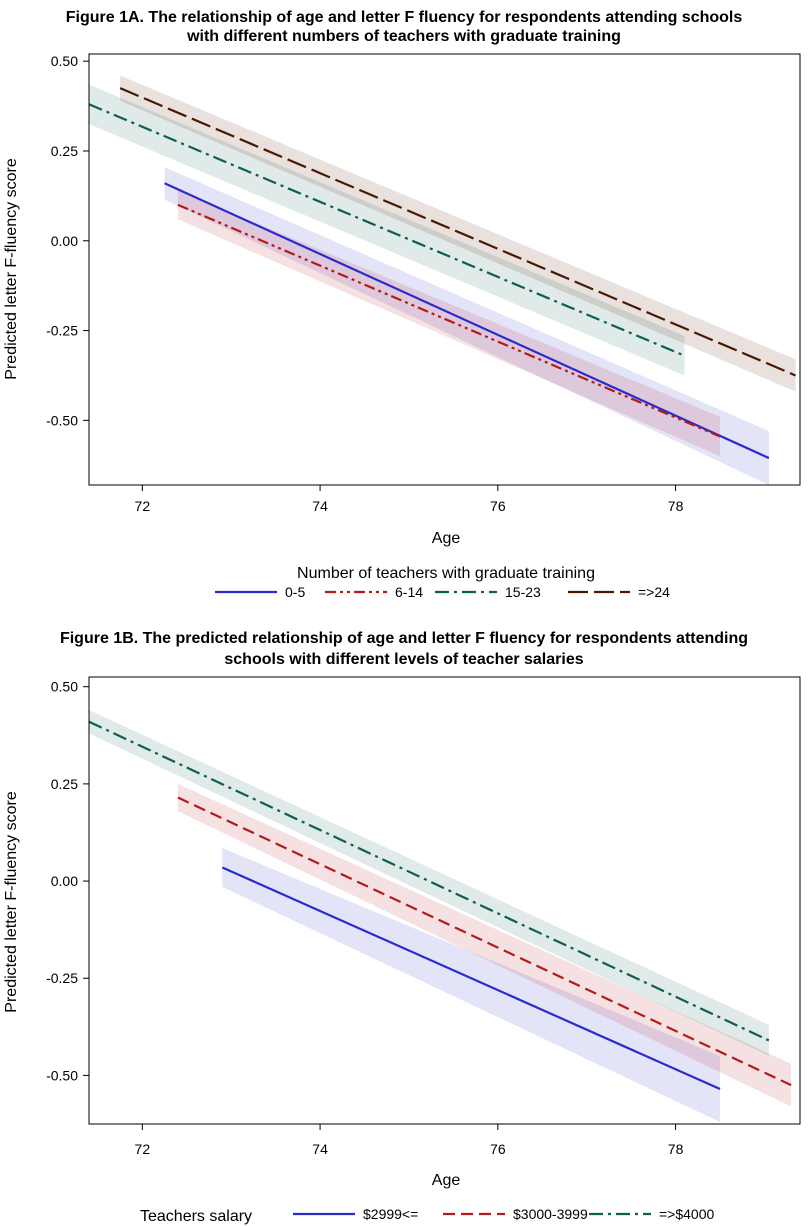 This screenshot has width=809, height=1226. I want to click on chart-1a-y-tick-label-2: 0.00, so click(64, 241).